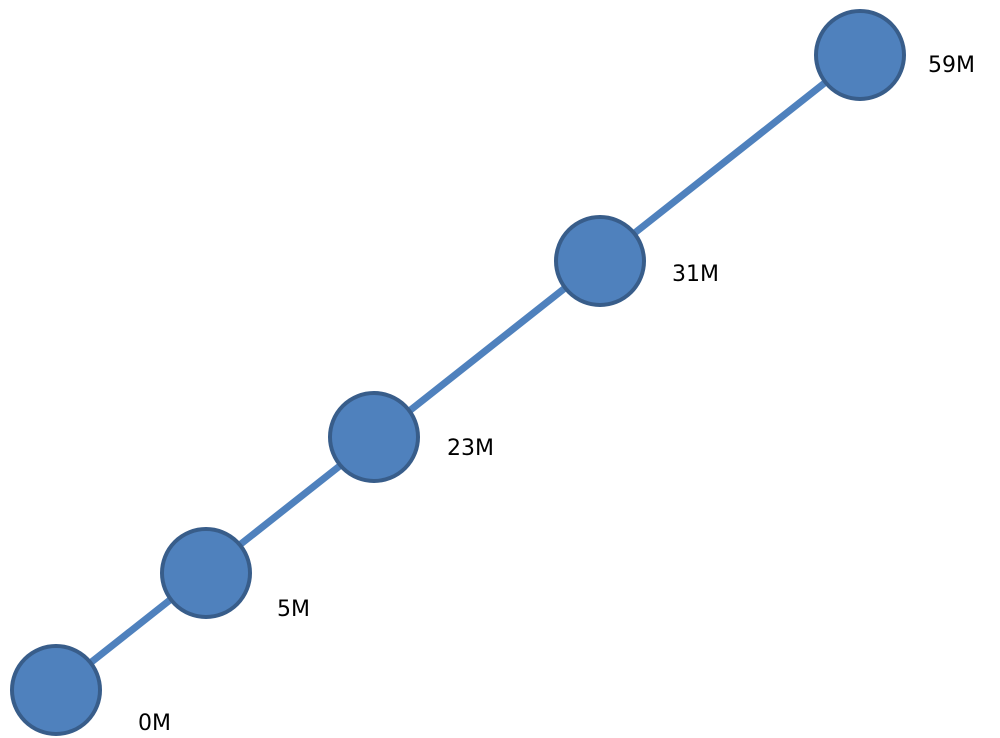 The image size is (1000, 738). What do you see at coordinates (154, 723) in the screenshot?
I see `node-label: 0M` at bounding box center [154, 723].